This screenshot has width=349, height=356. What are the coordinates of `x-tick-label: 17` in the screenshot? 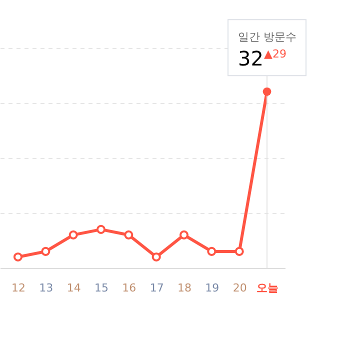 It's located at (157, 288).